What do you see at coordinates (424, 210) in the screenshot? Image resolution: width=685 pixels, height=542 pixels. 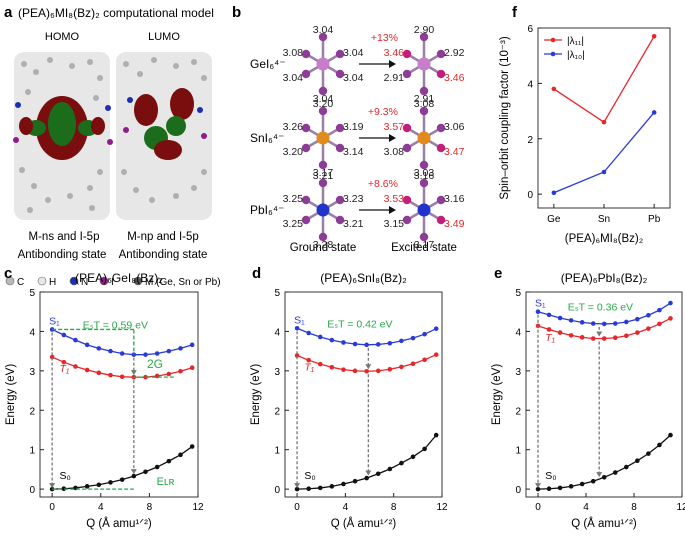 I see `excited-octahedron-2: 3.16 3.17 3.53 3.15 3.16 3.49` at bounding box center [424, 210].